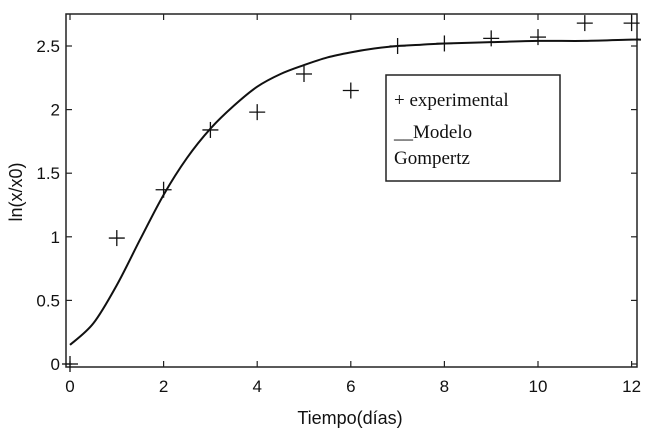 This screenshot has width=650, height=443. I want to click on x-tick-label: 8, so click(444, 386).